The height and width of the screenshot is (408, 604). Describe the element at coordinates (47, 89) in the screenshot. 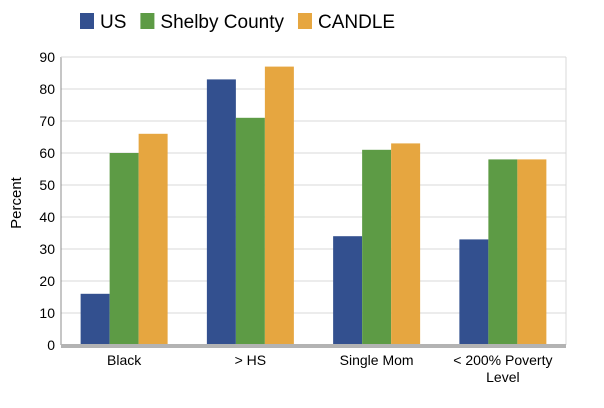

I see `y-tick-label: 80` at that location.